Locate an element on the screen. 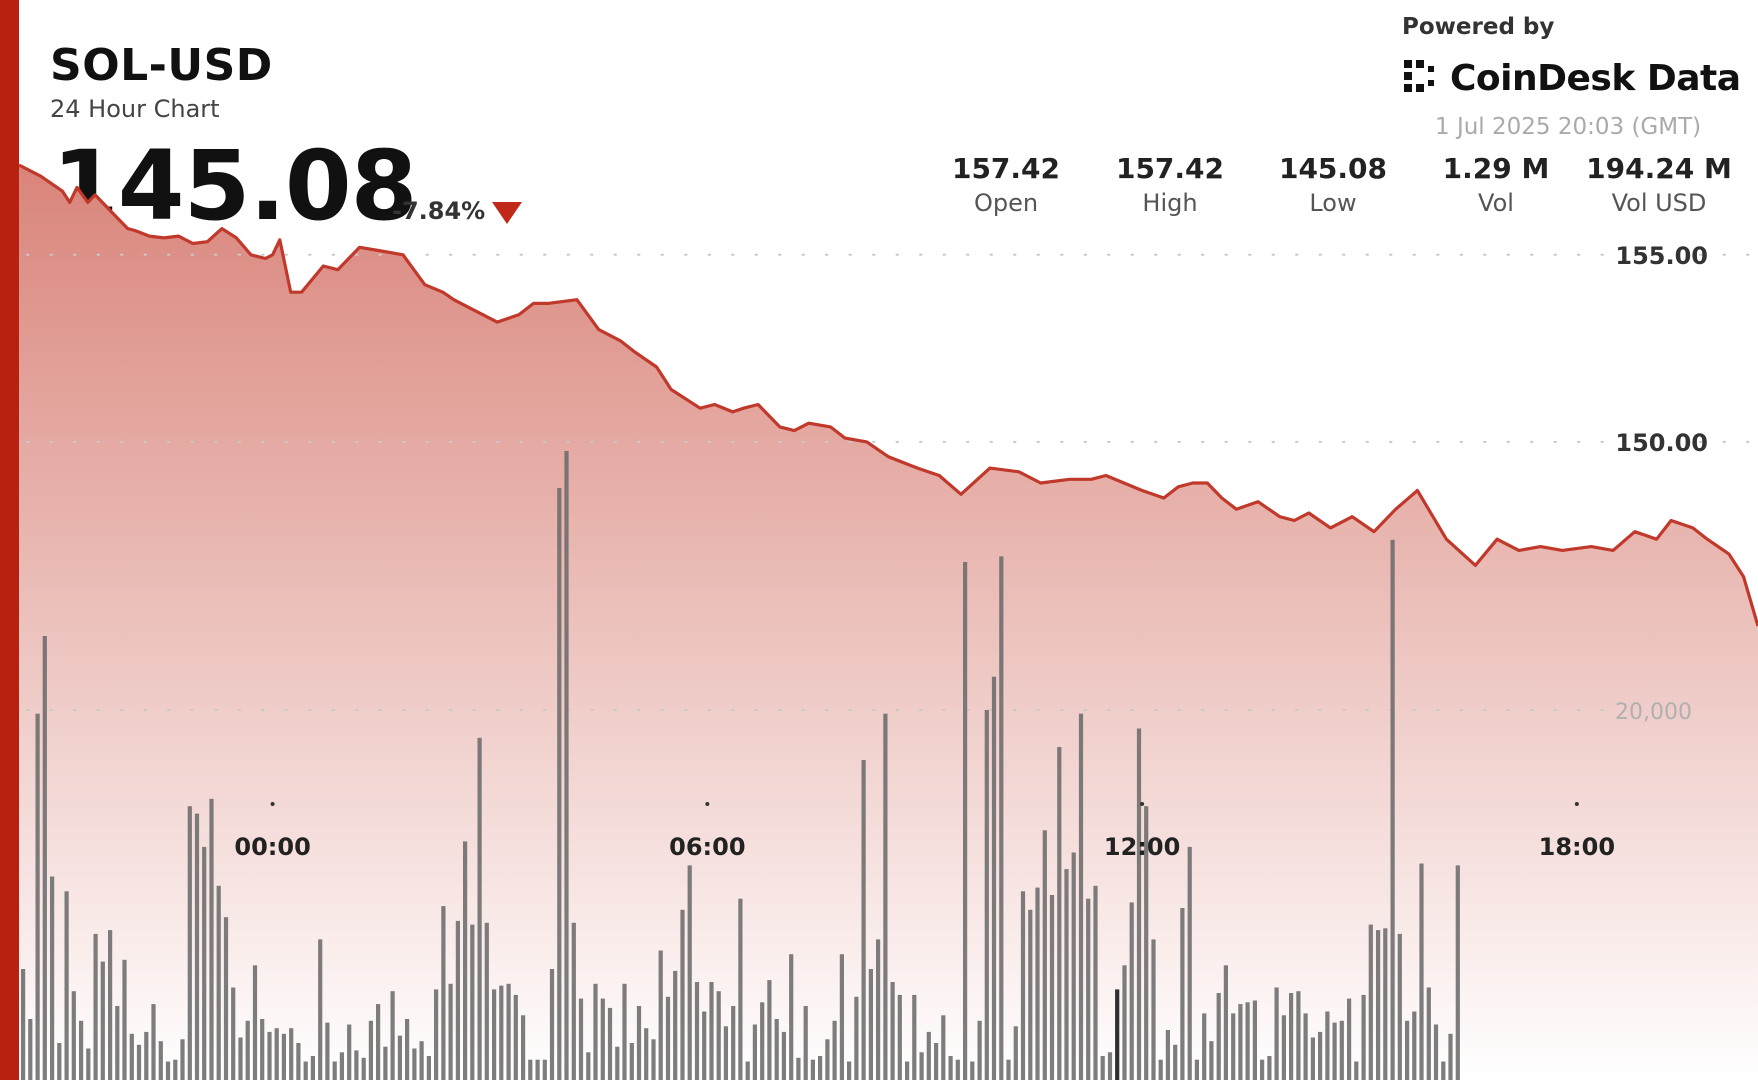  x-tick-label: 12:00 is located at coordinates (1142, 847).